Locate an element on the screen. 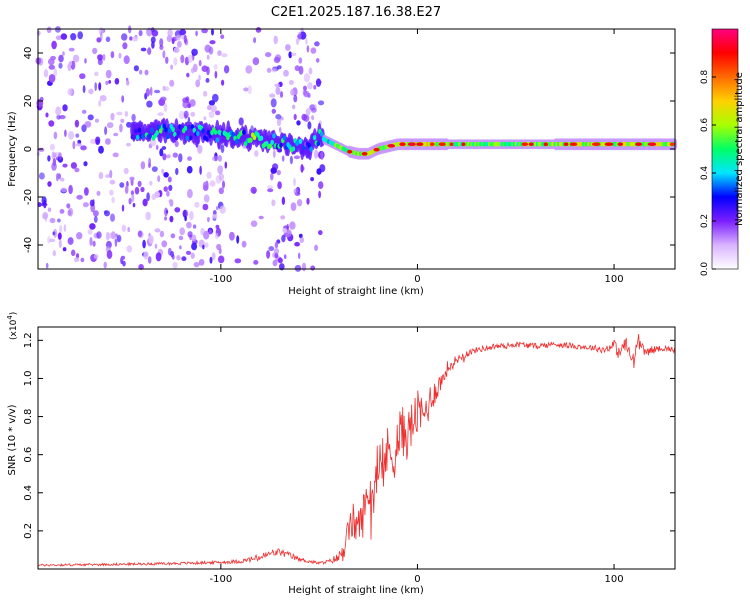 The width and height of the screenshot is (750, 600). snr-x-tick-label: -100 is located at coordinates (220, 579).